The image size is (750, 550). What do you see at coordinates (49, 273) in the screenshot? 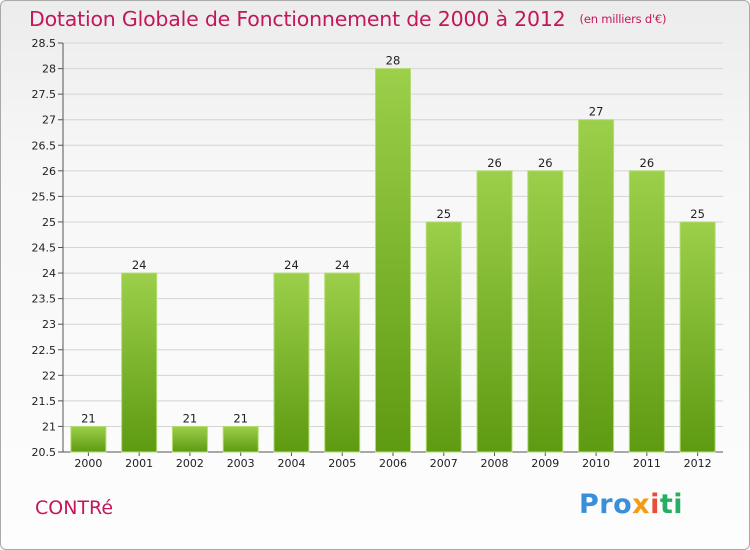
I see `y-tick-label: 24` at bounding box center [49, 273].